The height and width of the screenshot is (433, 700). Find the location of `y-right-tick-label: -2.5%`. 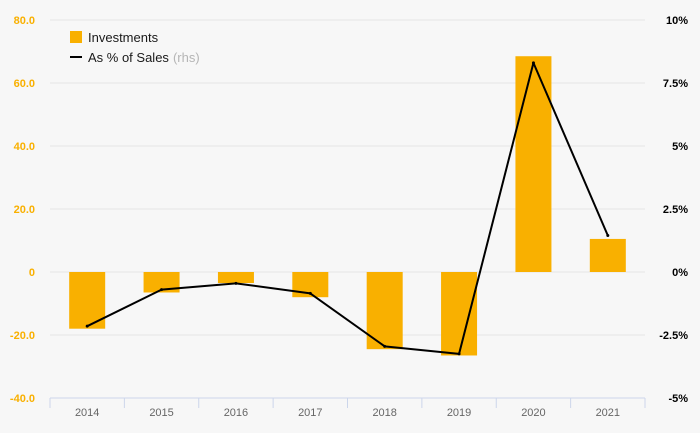

y-right-tick-label: -2.5% is located at coordinates (673, 336).